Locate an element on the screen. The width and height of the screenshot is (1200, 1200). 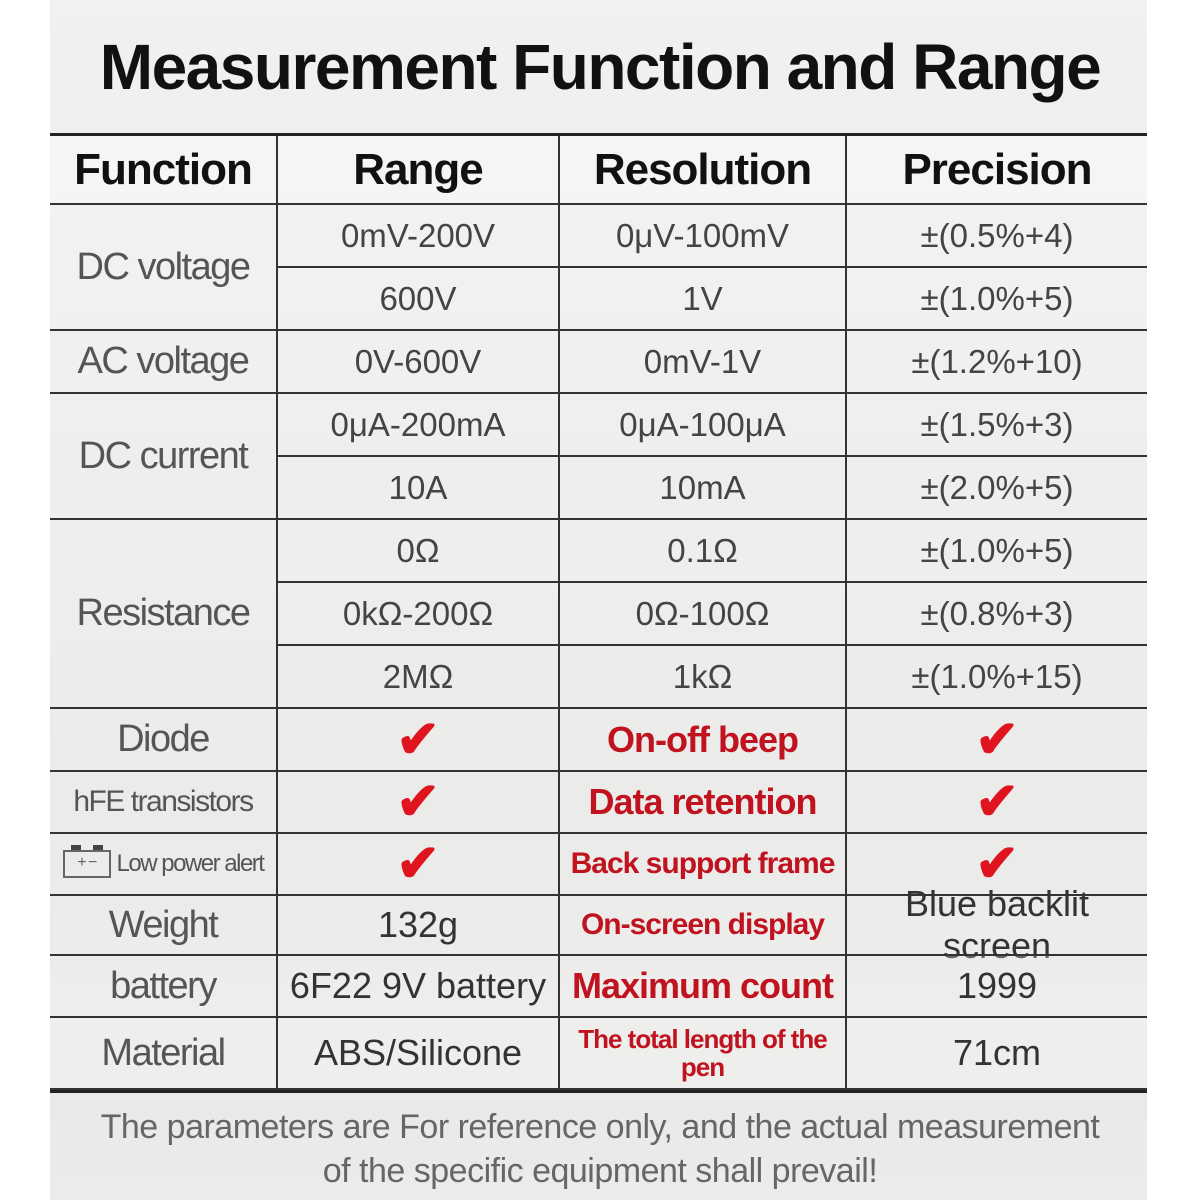
cell-text: 0μA-100μA is located at coordinates (702, 424).